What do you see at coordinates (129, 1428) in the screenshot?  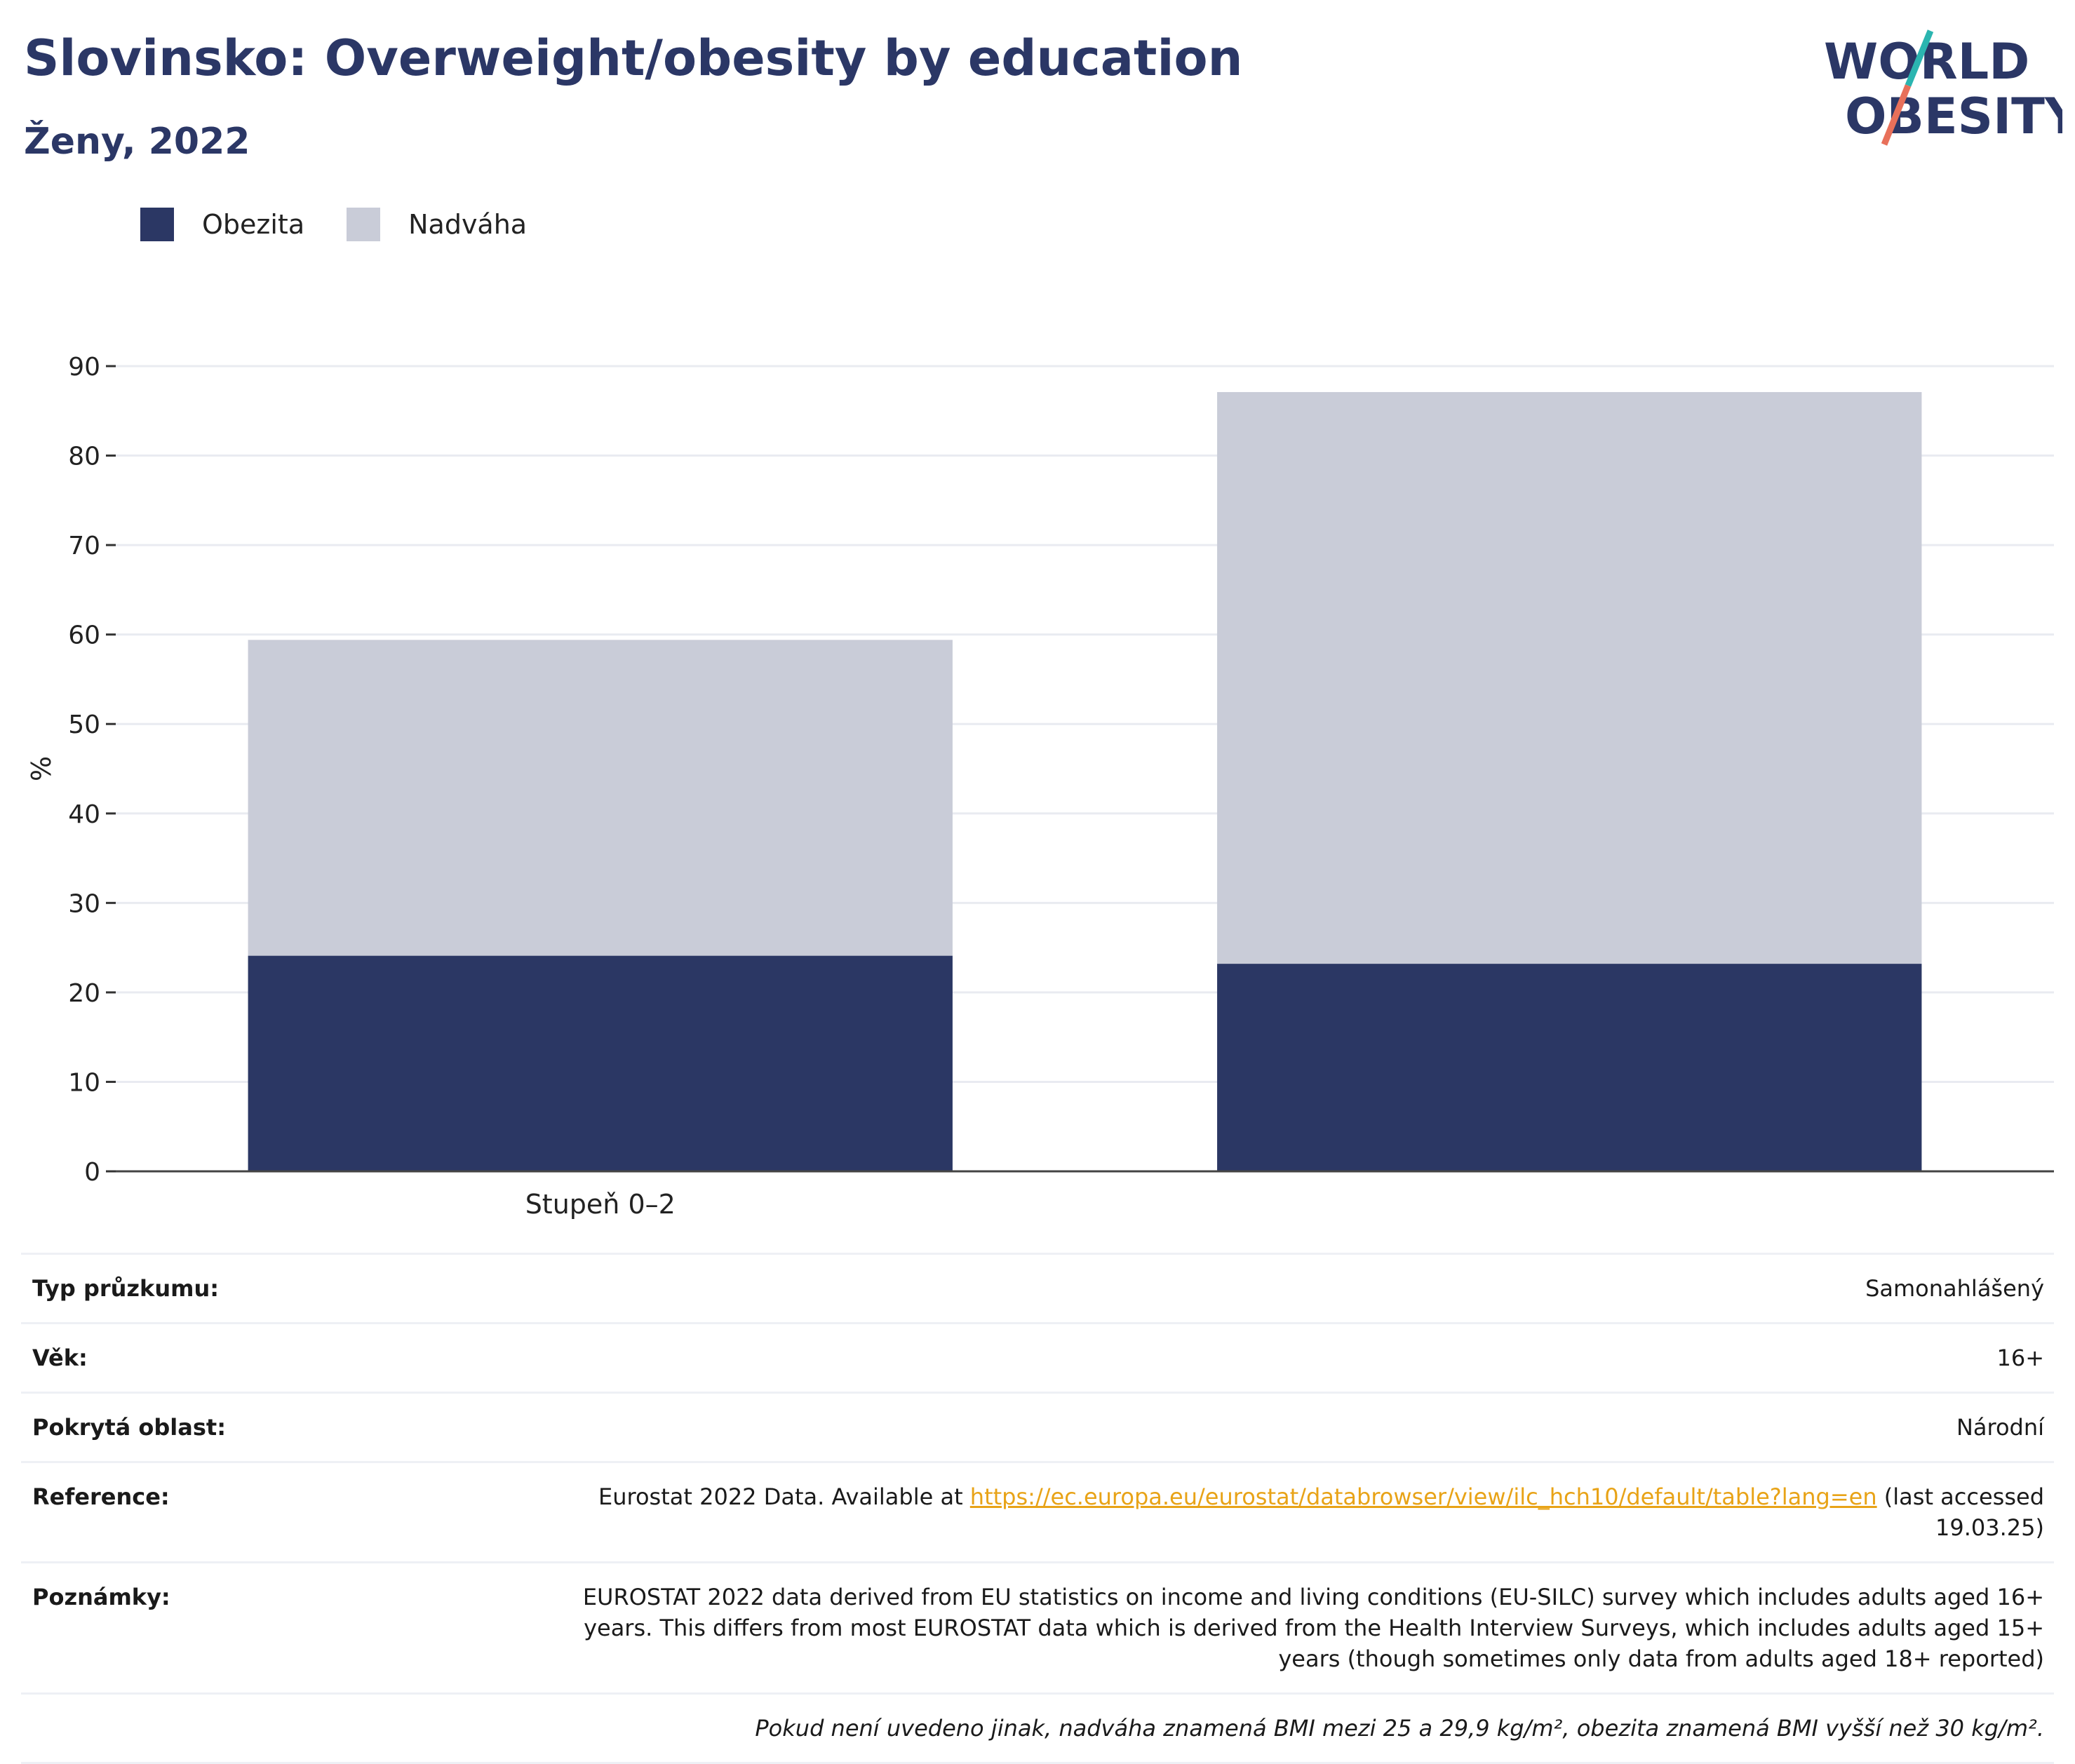 I see `area-label: Pokrytá oblast:` at bounding box center [129, 1428].